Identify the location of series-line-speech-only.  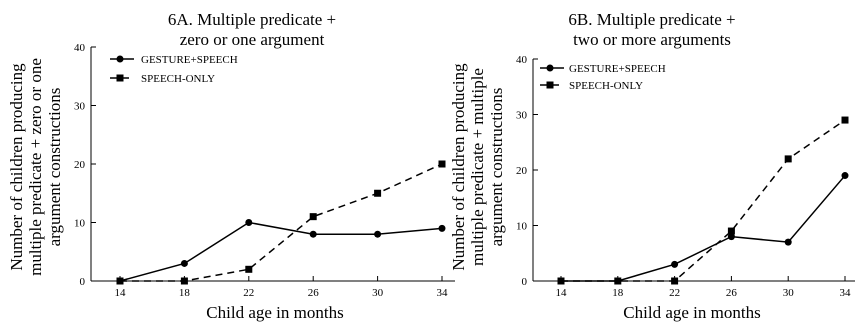
(281, 222).